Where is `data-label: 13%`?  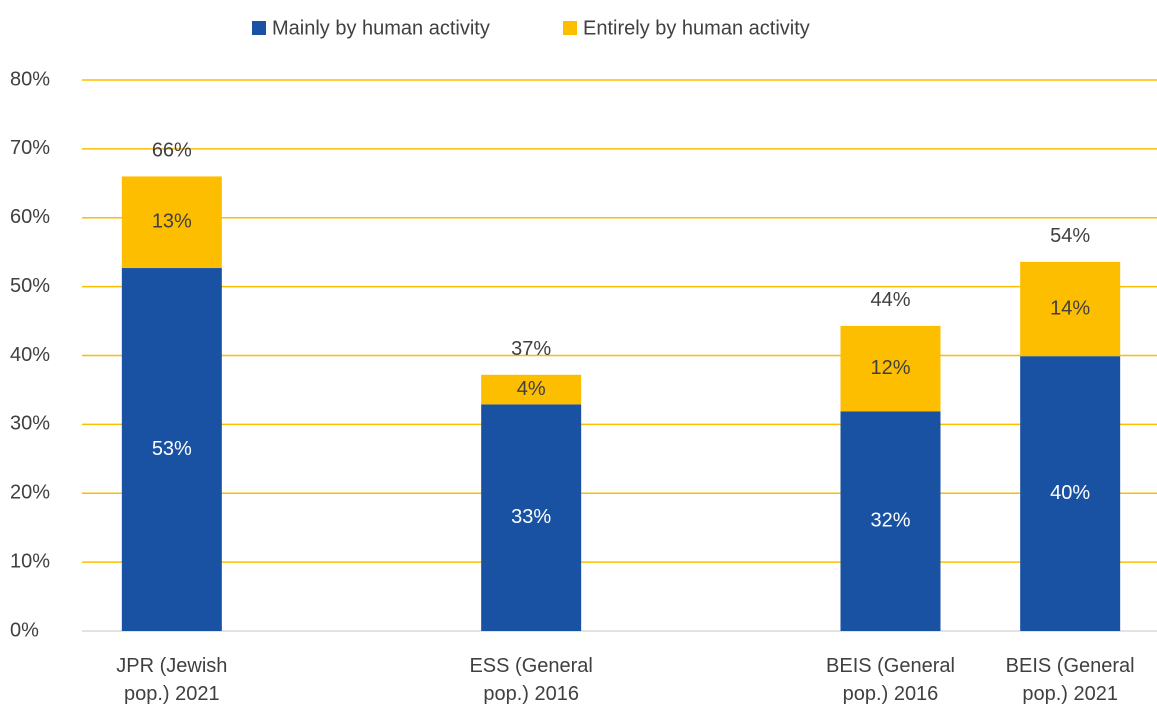 data-label: 13% is located at coordinates (172, 222).